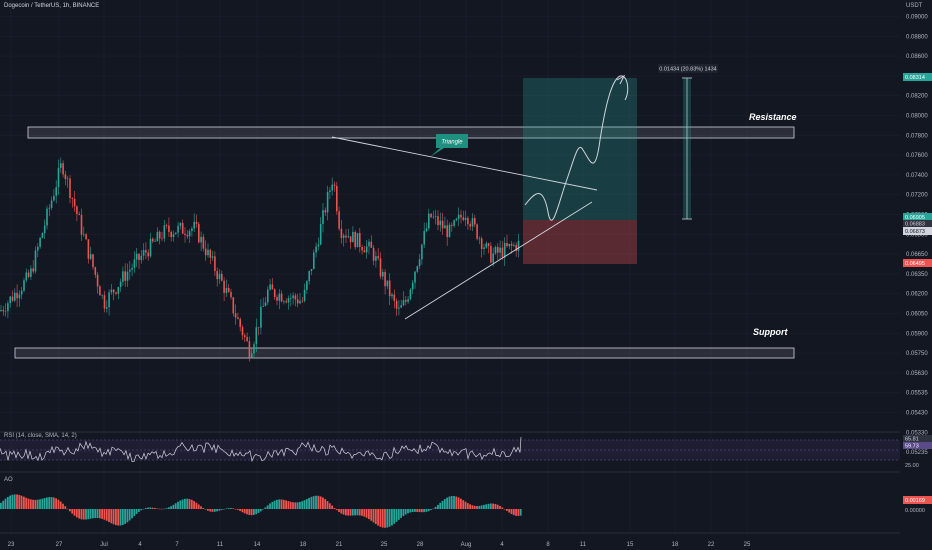  Describe the element at coordinates (917, 176) in the screenshot. I see `price-tick-label: 0.07400` at that location.